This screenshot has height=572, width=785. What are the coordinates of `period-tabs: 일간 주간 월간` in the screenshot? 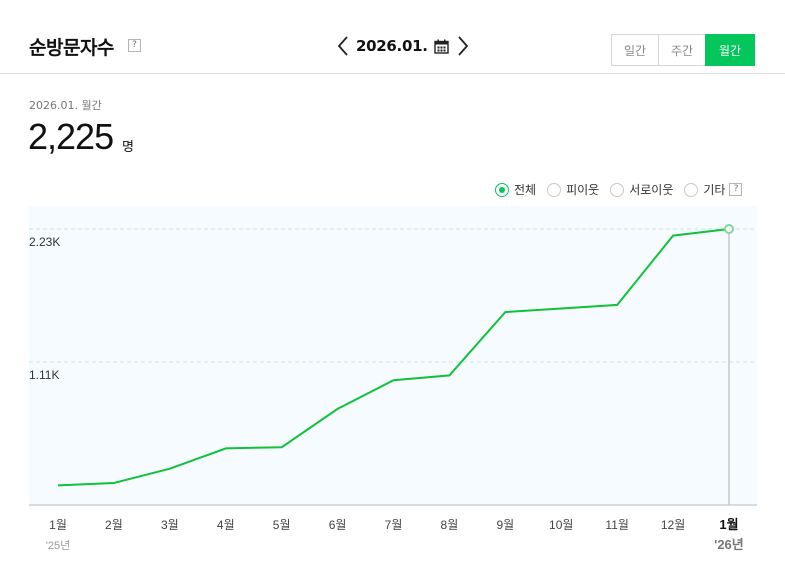 It's located at (683, 50).